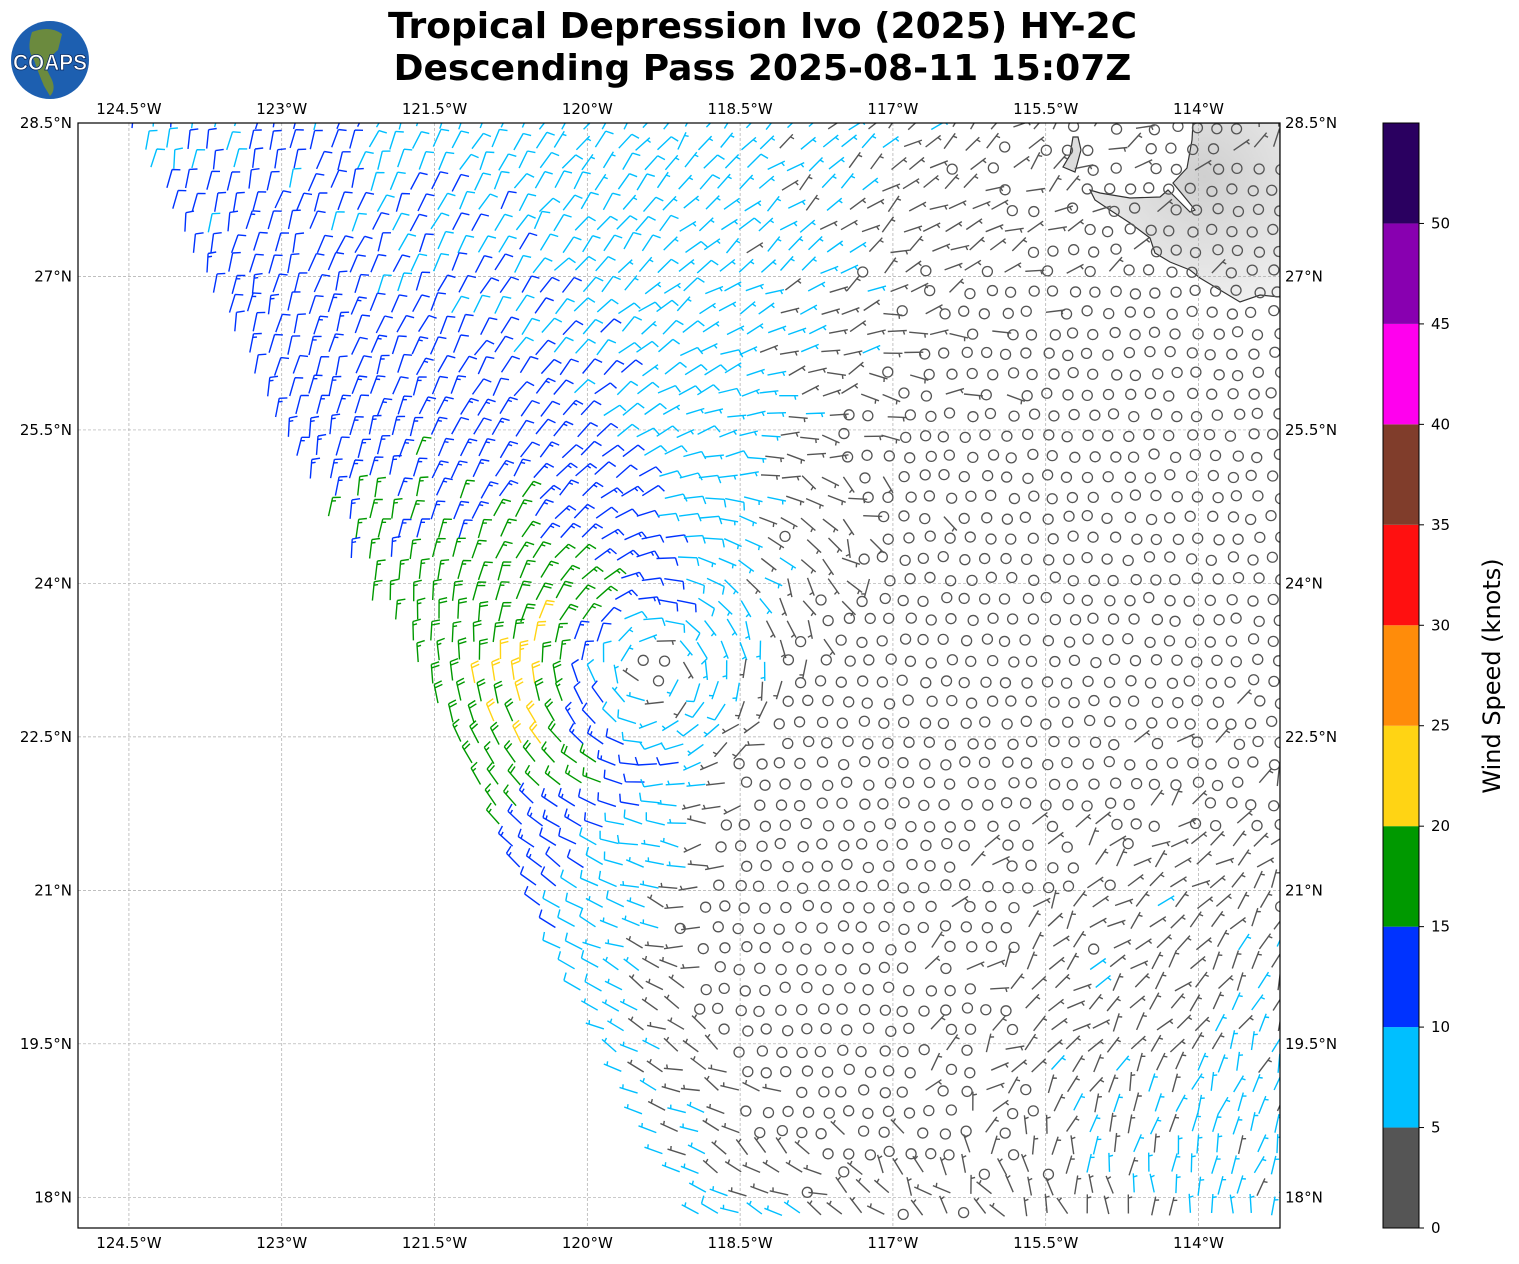 This screenshot has height=1264, width=1519. I want to click on colorbar-tick-label: 20, so click(1440, 826).